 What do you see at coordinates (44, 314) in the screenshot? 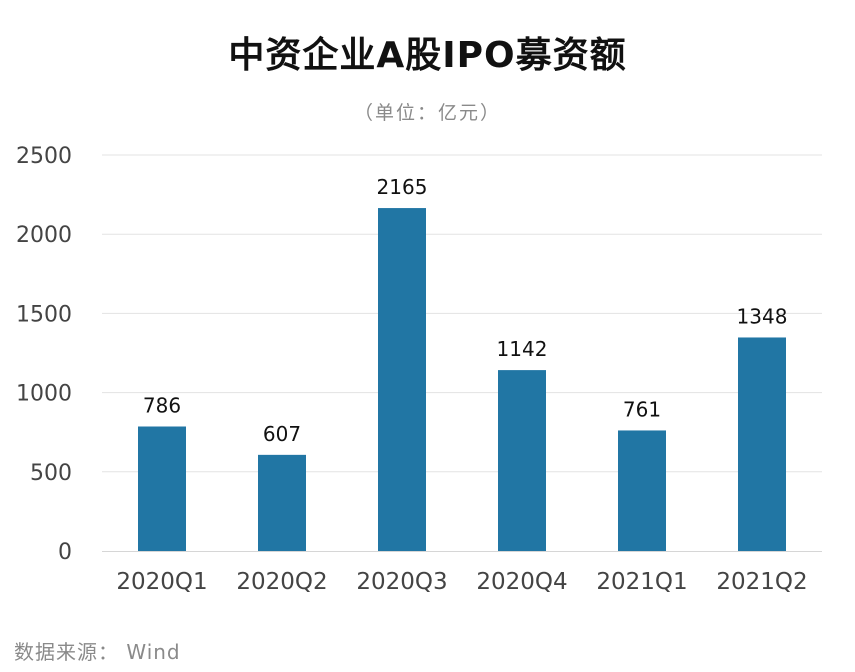
I see `y-tick-label: 1500` at bounding box center [44, 314].